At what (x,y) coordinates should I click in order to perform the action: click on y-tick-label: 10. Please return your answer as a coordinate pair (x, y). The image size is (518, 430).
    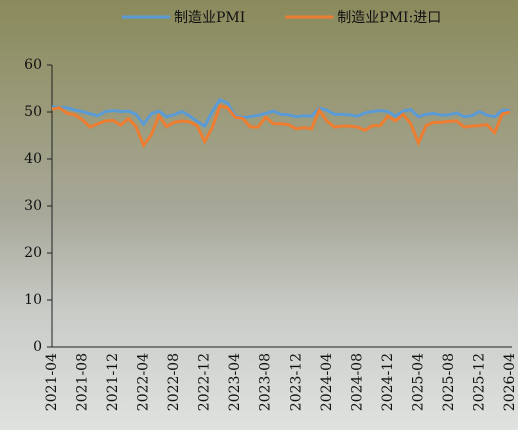
    Looking at the image, I should click on (33, 300).